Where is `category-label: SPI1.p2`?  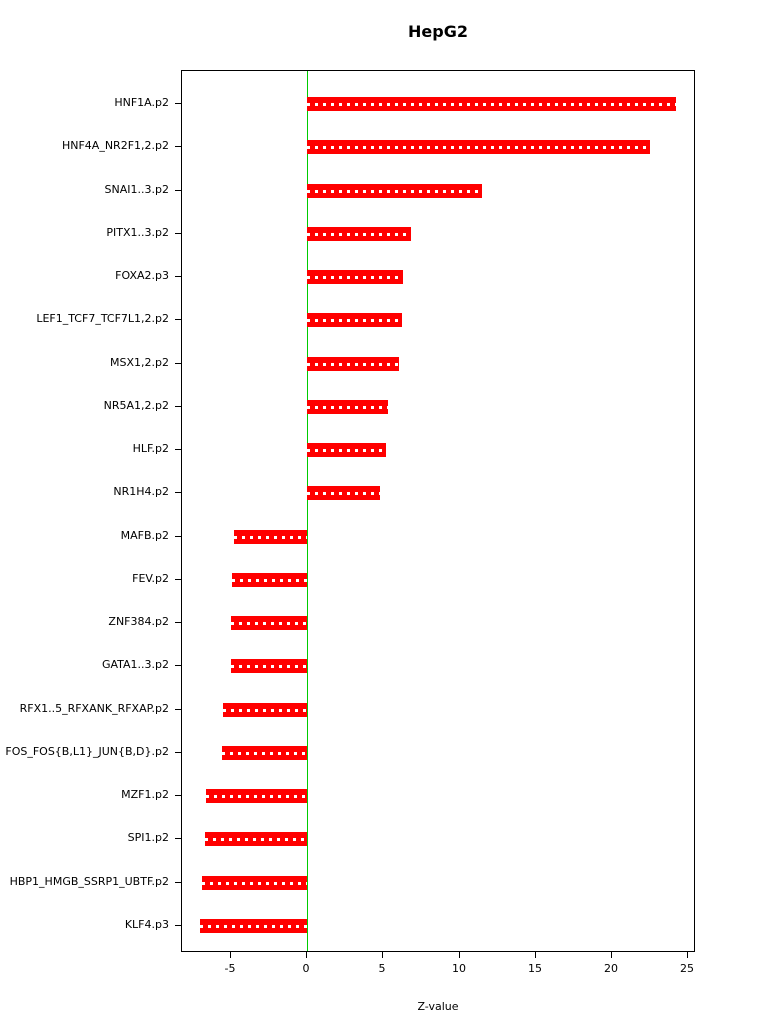 category-label: SPI1.p2 is located at coordinates (148, 837).